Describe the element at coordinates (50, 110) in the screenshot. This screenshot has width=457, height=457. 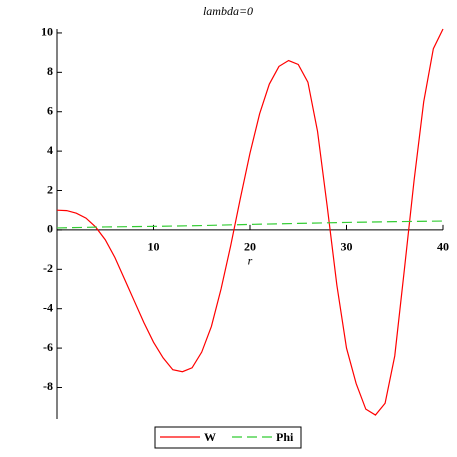
I see `y-tick-label: 6` at that location.